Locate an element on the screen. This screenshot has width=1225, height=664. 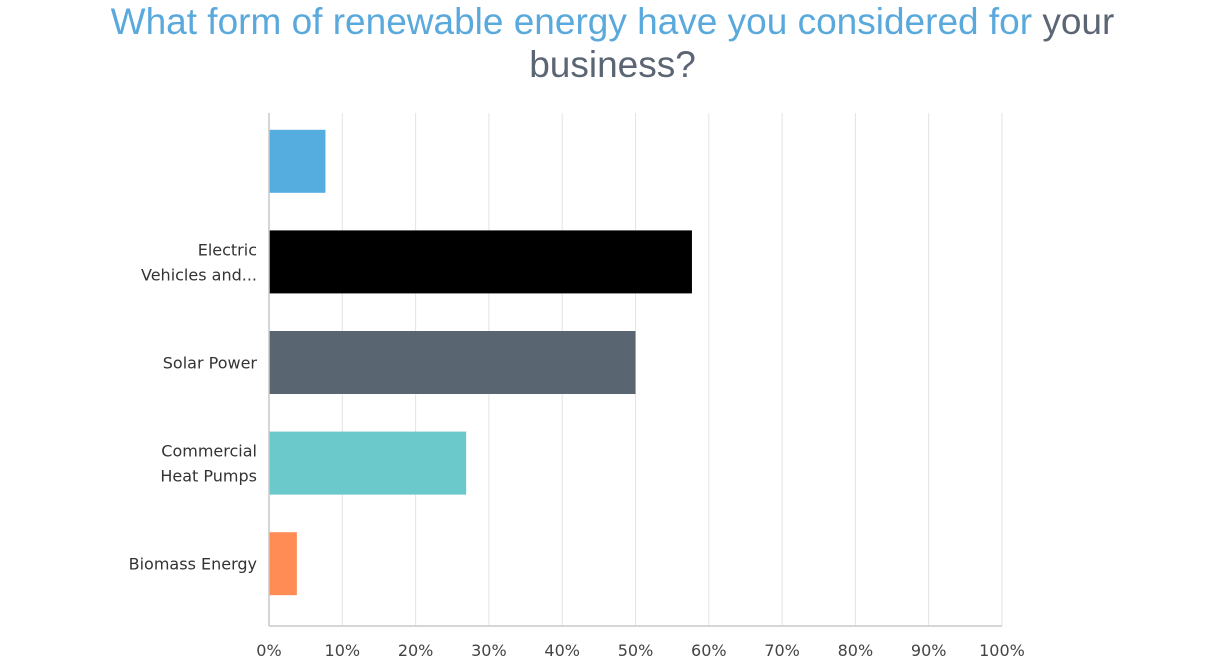
x-tick-labels: 0% 10% 20% 30% 40% 50% 60% 70% 80% 90% 100% is located at coordinates (640, 650).